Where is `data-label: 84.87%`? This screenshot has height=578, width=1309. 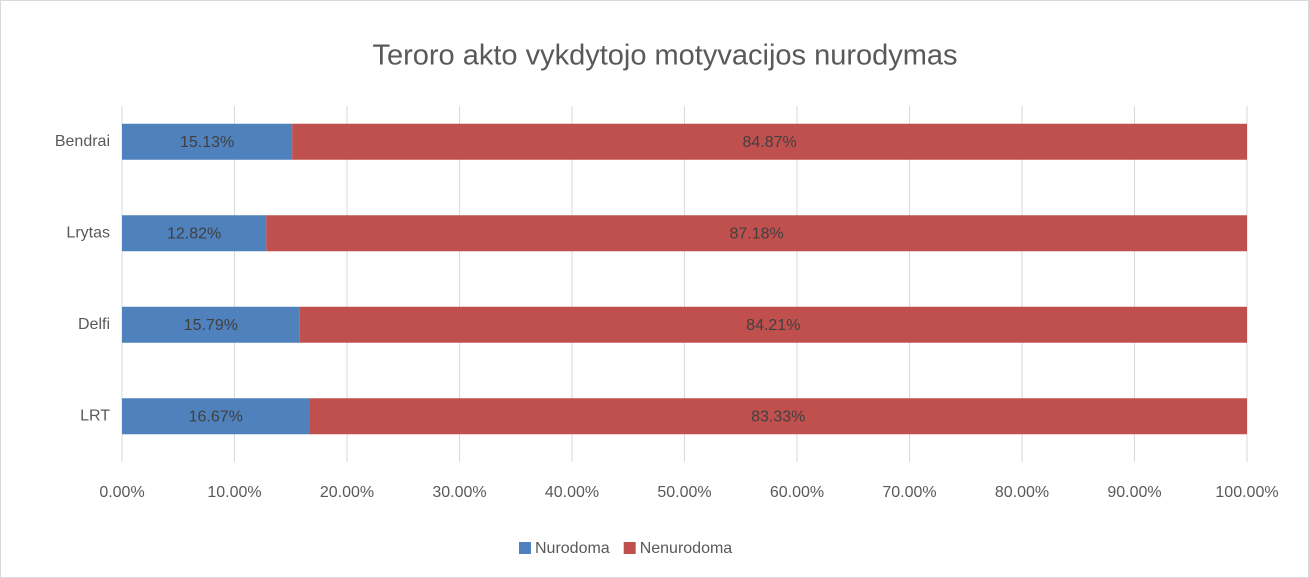 data-label: 84.87% is located at coordinates (769, 142).